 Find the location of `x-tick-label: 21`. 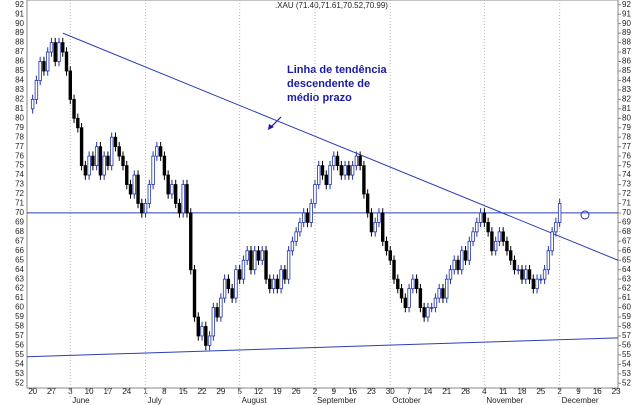

x-tick-label: 21 is located at coordinates (446, 391).